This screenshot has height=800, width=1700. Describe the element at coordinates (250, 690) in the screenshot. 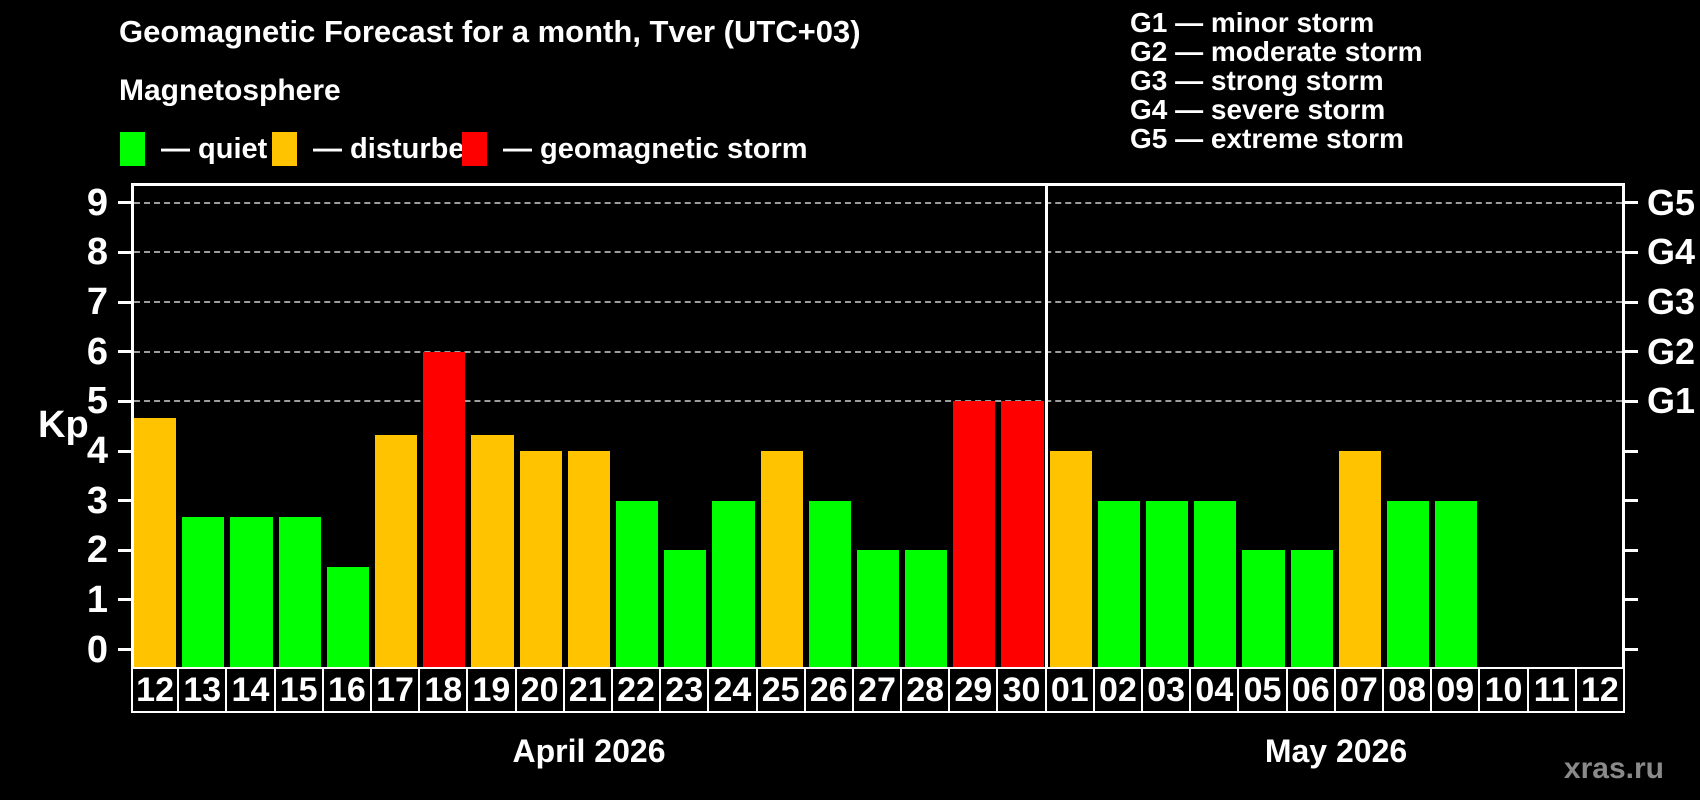

I see `date-cell-apr-14: 14` at that location.